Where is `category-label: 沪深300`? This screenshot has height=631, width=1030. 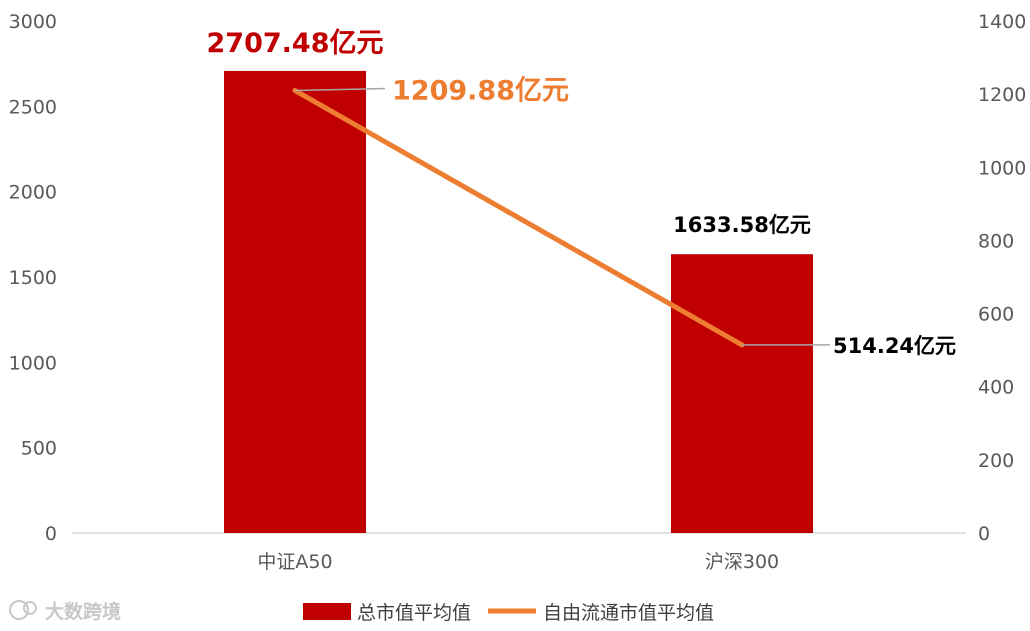 category-label: 沪深300 is located at coordinates (742, 562).